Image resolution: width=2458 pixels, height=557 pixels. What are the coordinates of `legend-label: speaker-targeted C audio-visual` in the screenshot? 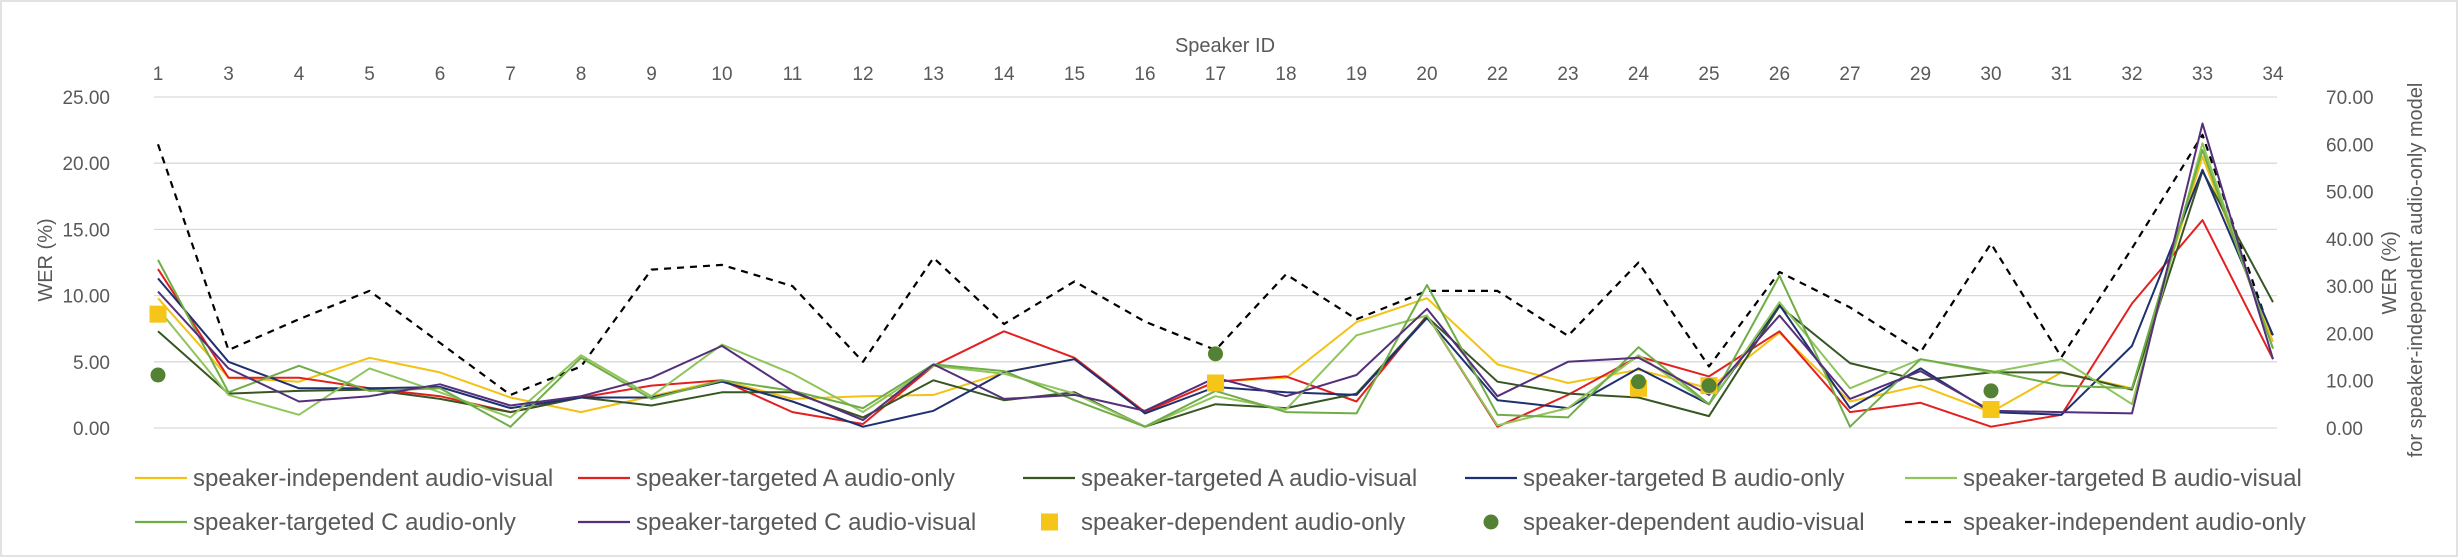 It's located at (806, 522).